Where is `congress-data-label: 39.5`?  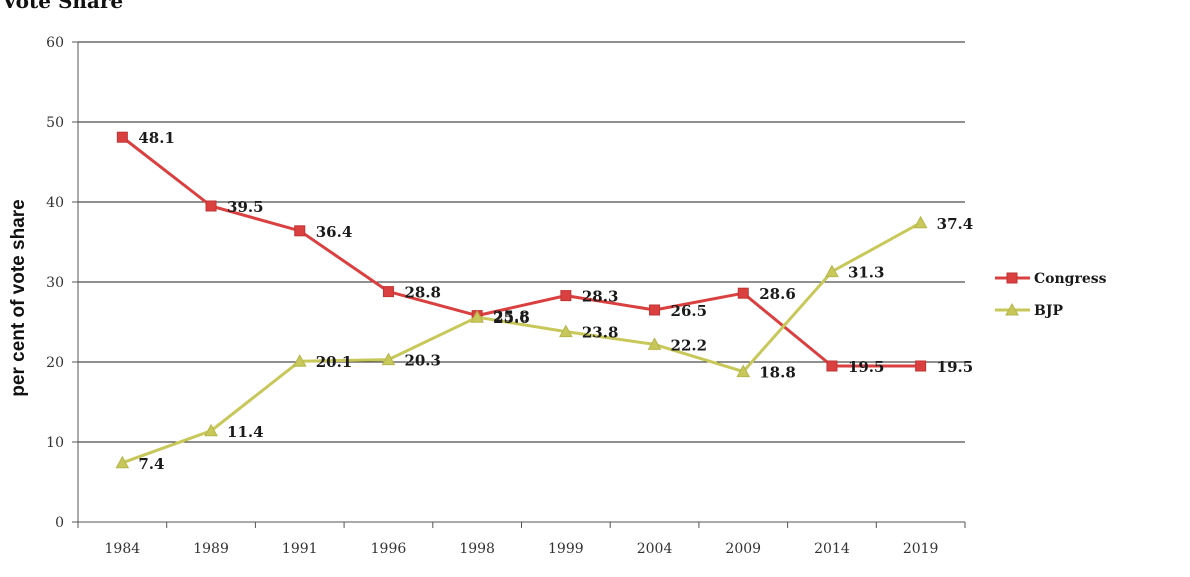
congress-data-label: 39.5 is located at coordinates (245, 207).